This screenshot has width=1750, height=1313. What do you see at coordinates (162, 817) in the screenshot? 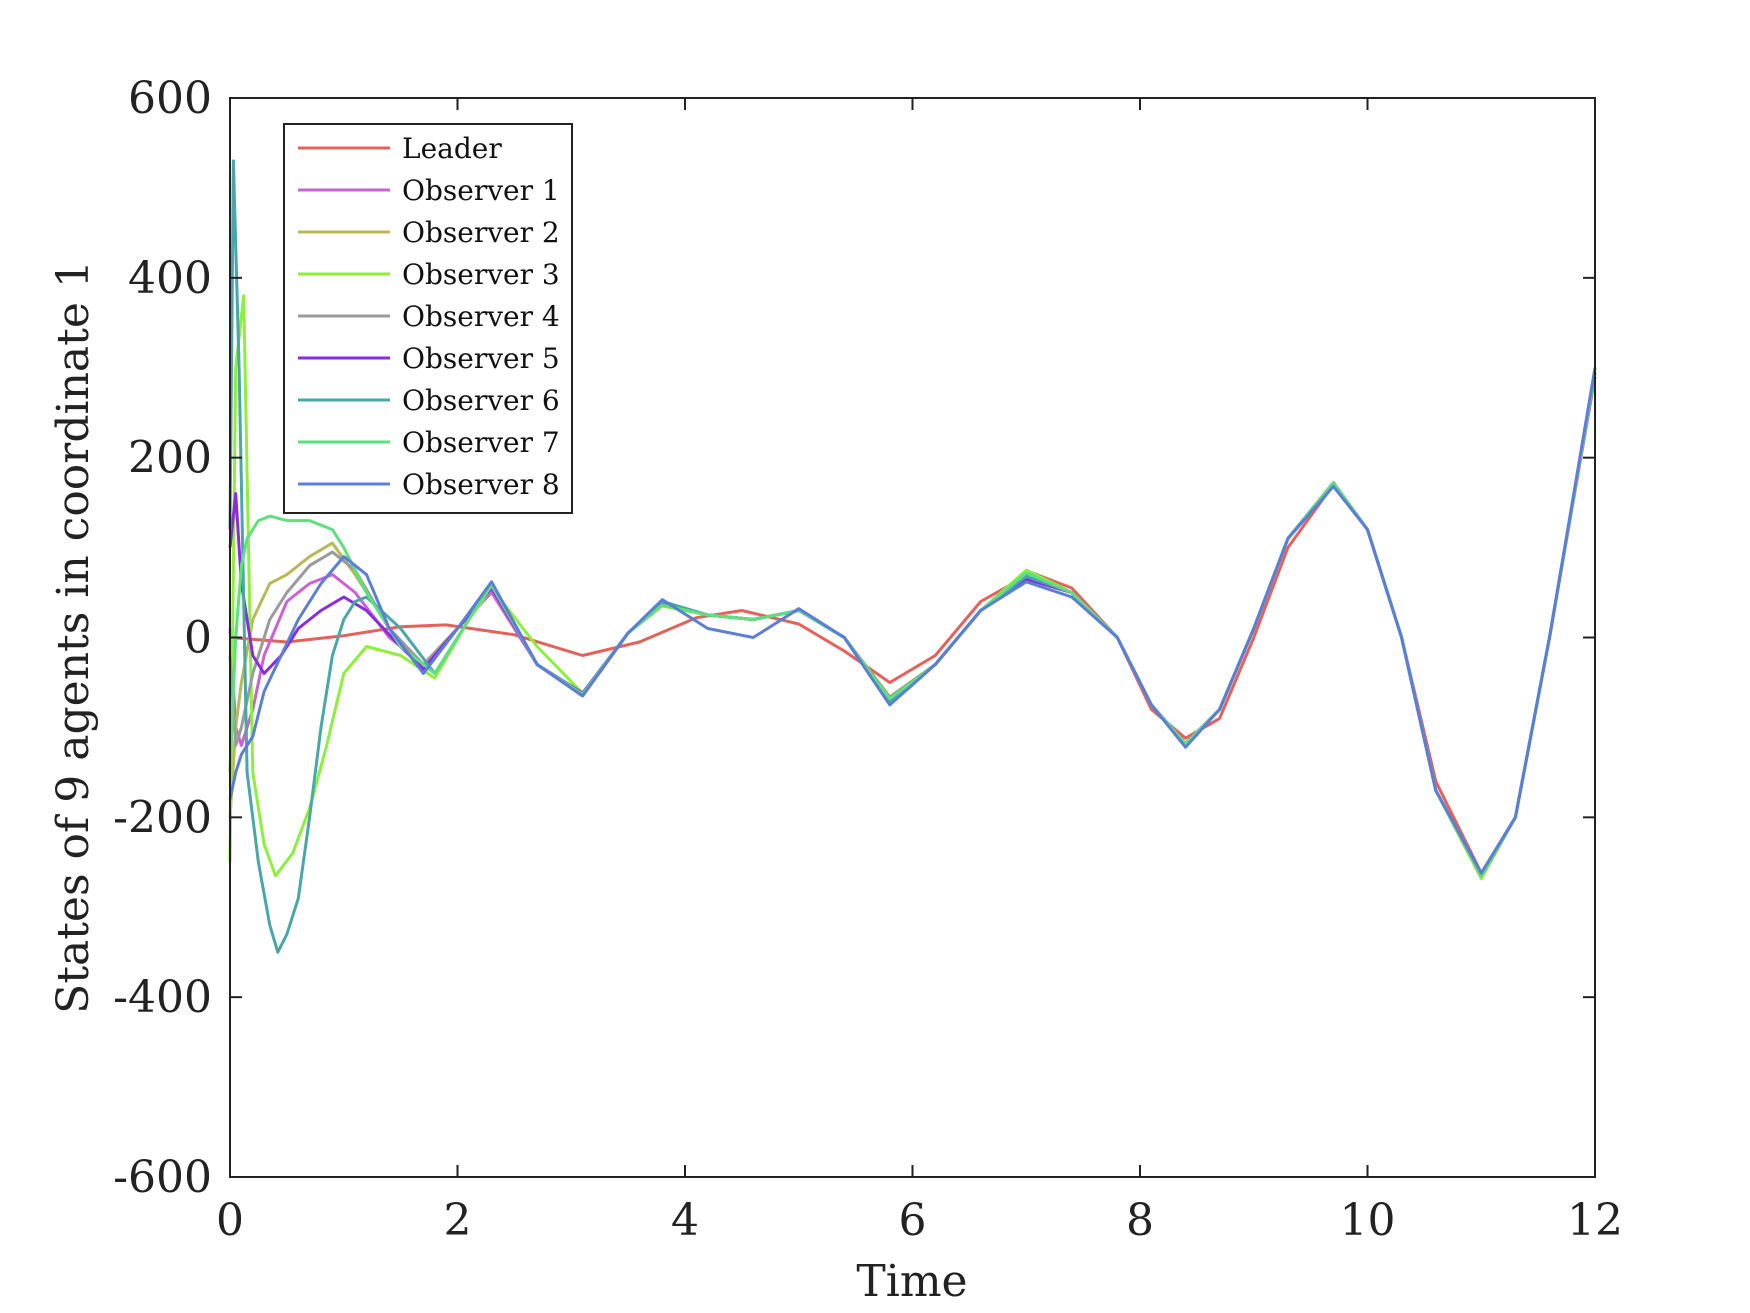
I see `y-tick-label: -200` at bounding box center [162, 817].